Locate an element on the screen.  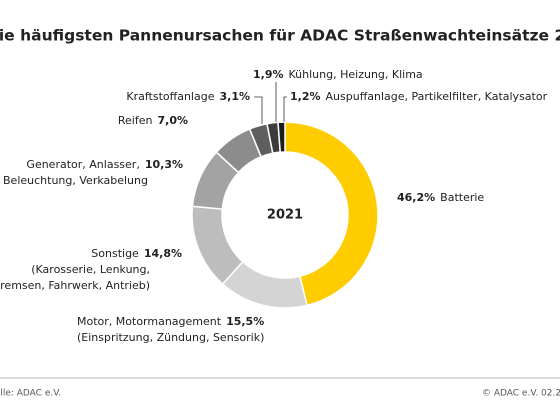
segment-label: Generator, Anlasser, 10,3% is located at coordinates (104, 164).